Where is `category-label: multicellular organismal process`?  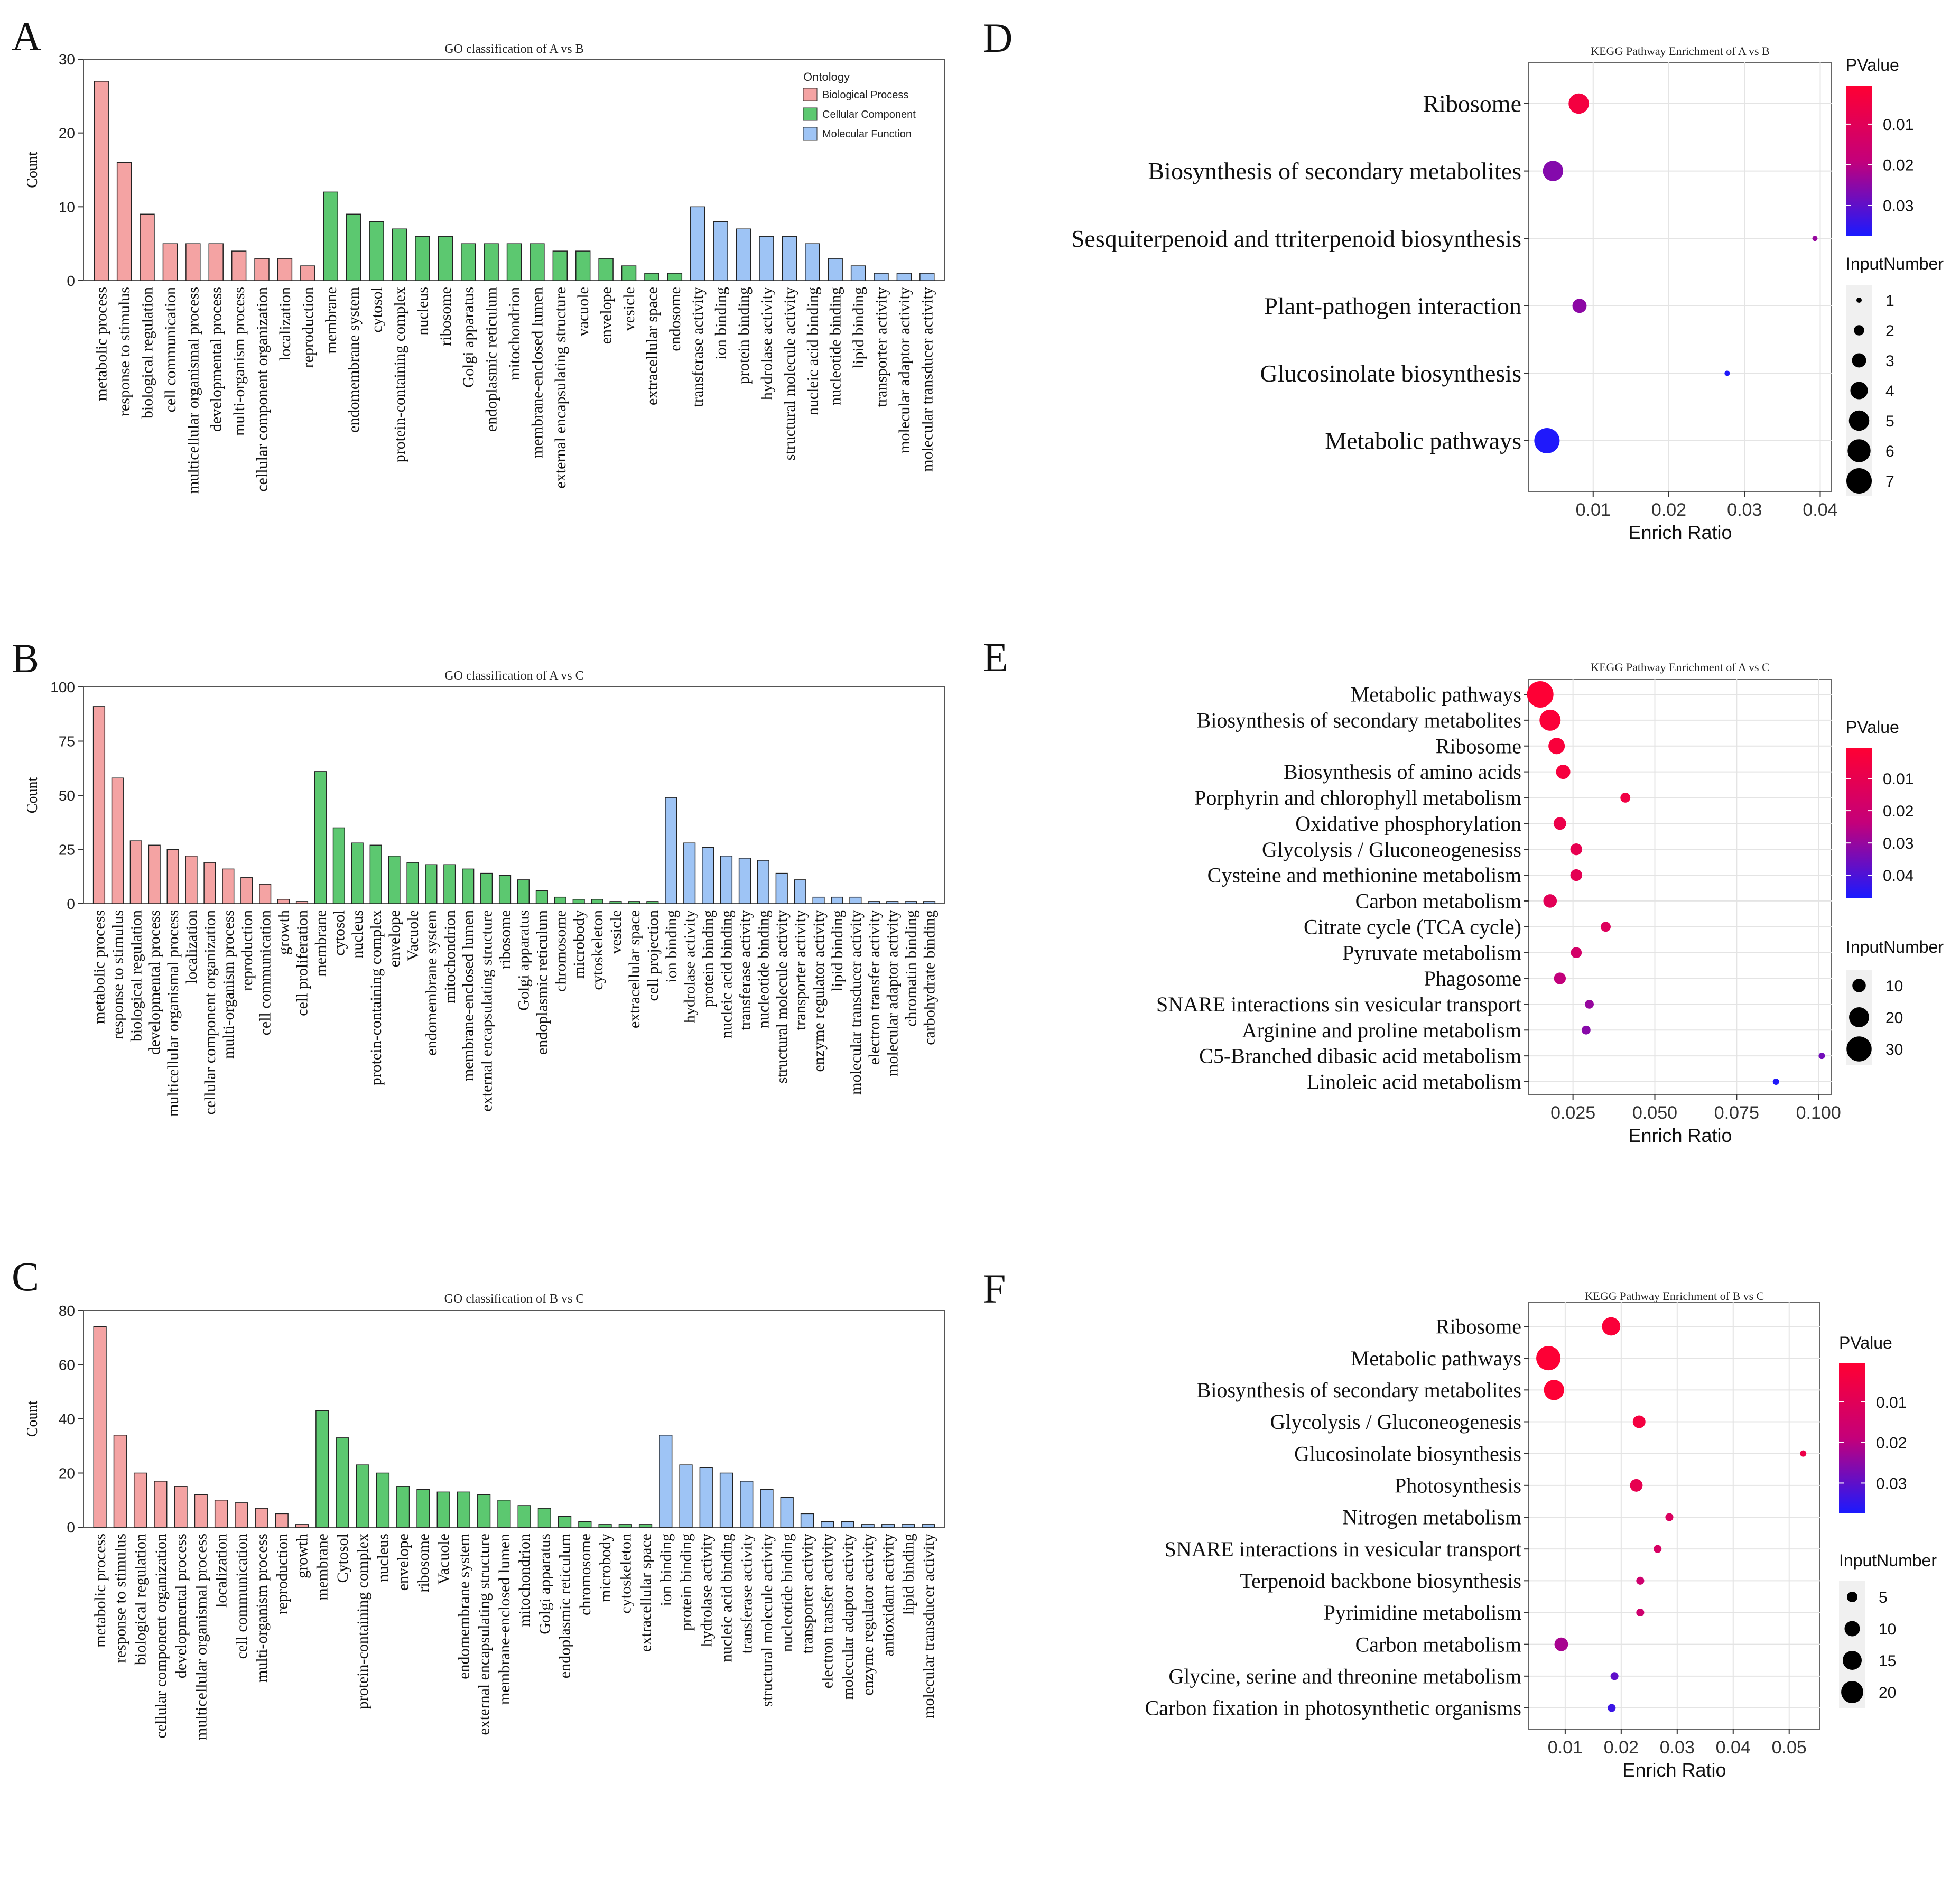 category-label: multicellular organismal process is located at coordinates (173, 1013).